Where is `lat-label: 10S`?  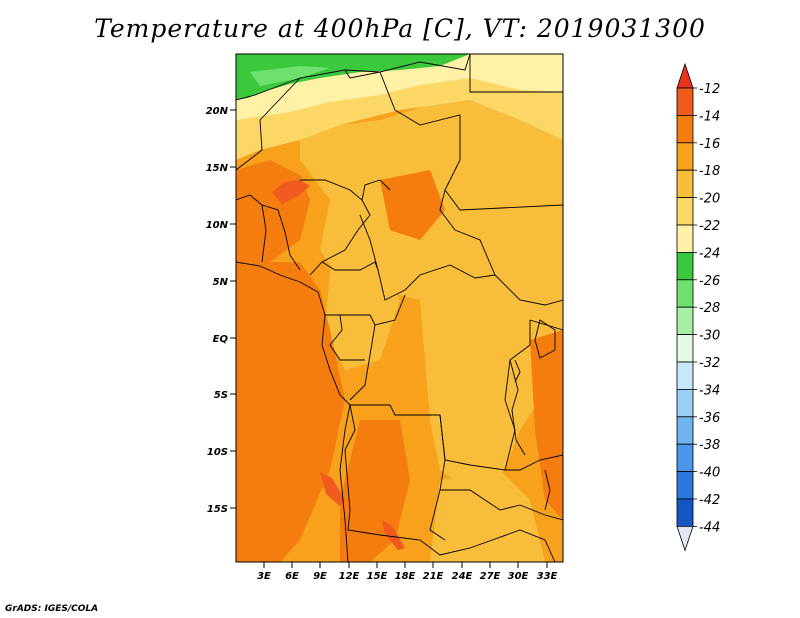 lat-label: 10S is located at coordinates (217, 452).